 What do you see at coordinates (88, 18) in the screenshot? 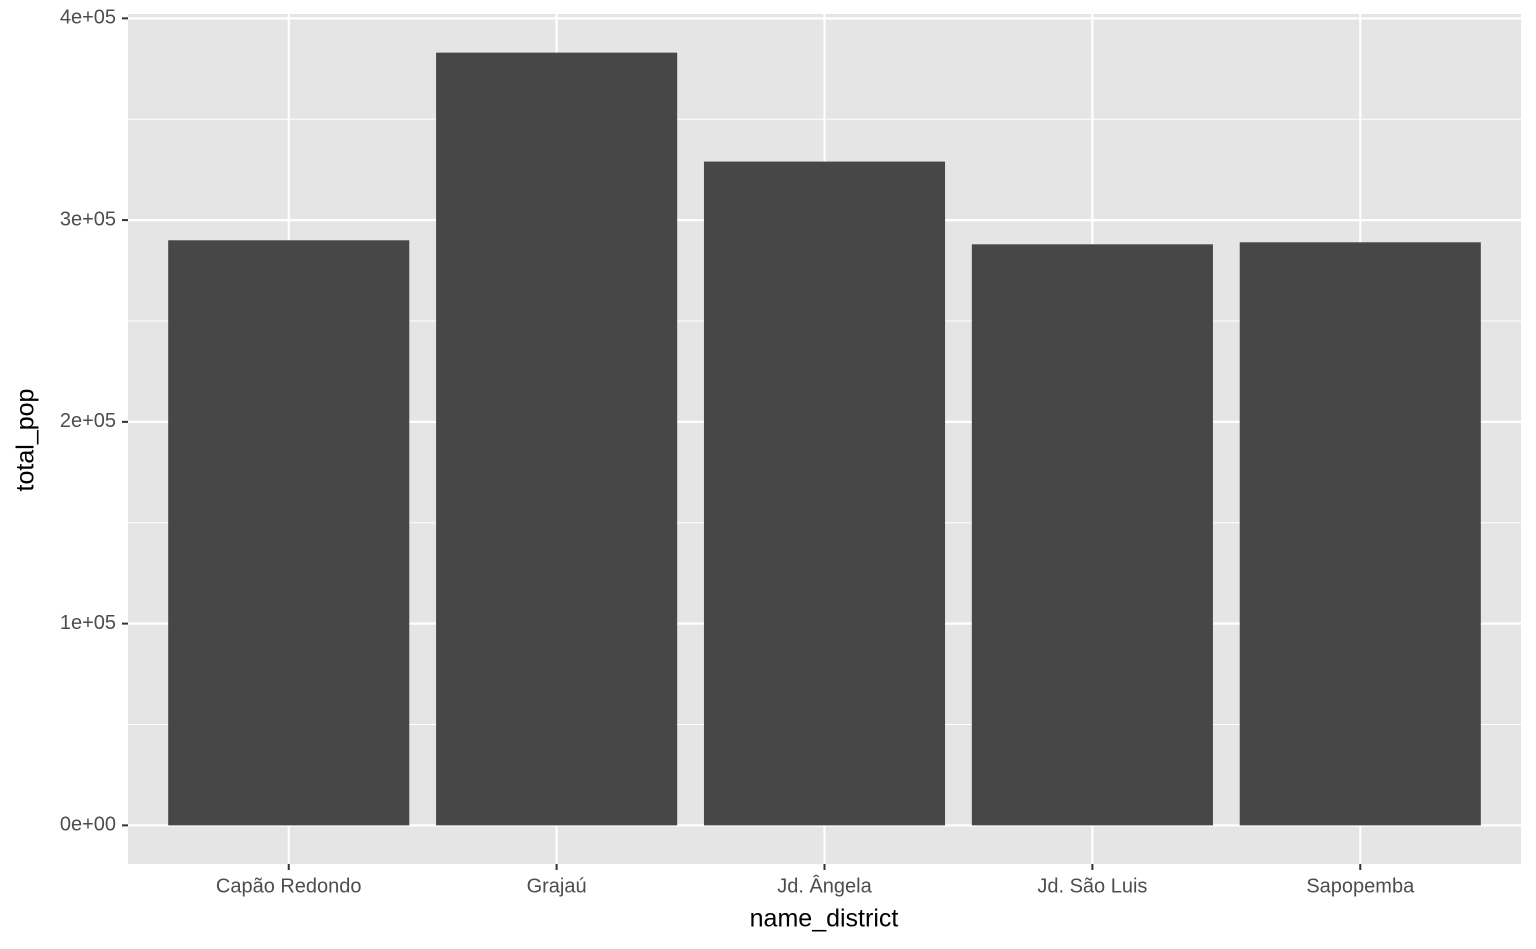
I see `y-tick-label: 4e+05` at bounding box center [88, 18].